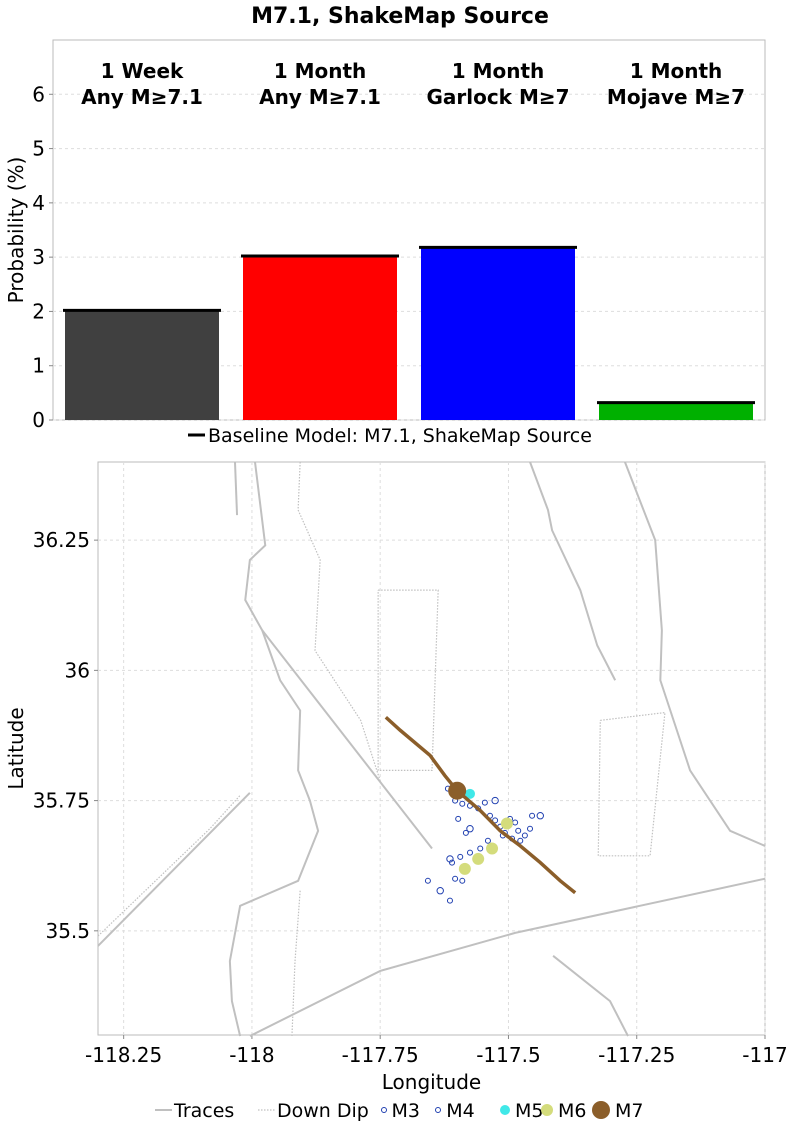 The width and height of the screenshot is (800, 1126). I want to click on legend-label: M4, so click(460, 1111).